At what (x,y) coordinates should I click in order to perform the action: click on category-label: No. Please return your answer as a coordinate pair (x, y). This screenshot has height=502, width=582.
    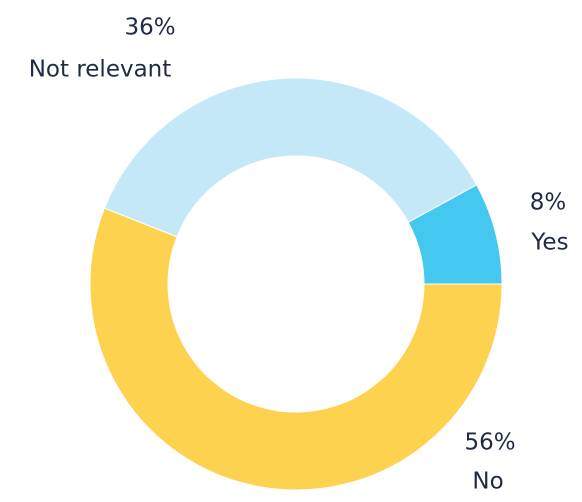
    Looking at the image, I should click on (487, 482).